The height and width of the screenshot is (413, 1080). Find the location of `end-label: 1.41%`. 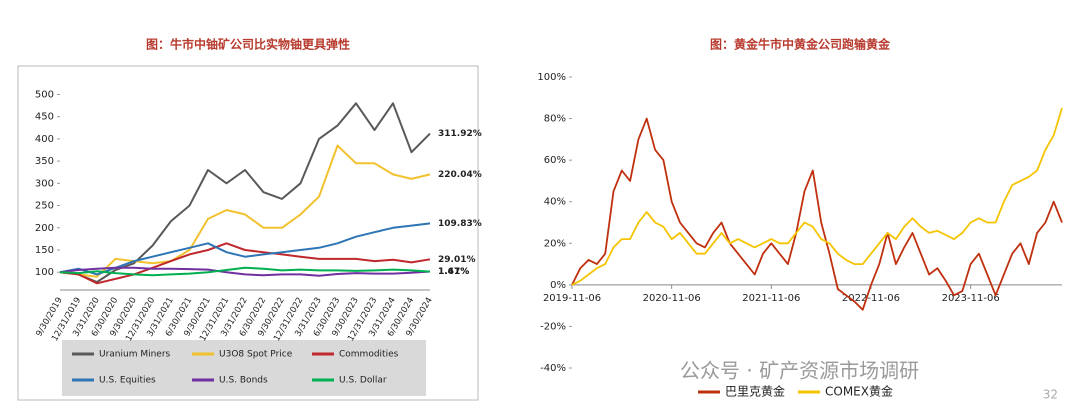

end-label: 1.41% is located at coordinates (453, 272).